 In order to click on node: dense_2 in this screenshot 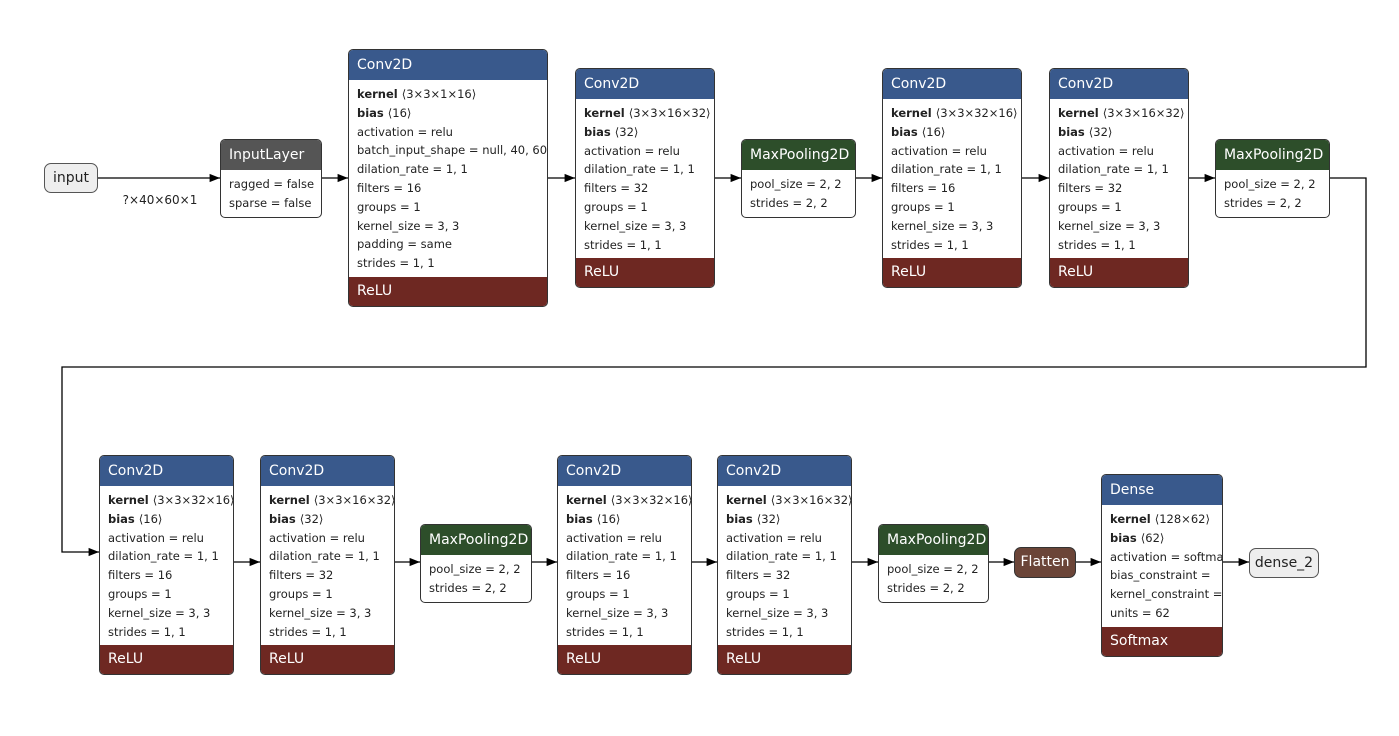, I will do `click(1284, 563)`.